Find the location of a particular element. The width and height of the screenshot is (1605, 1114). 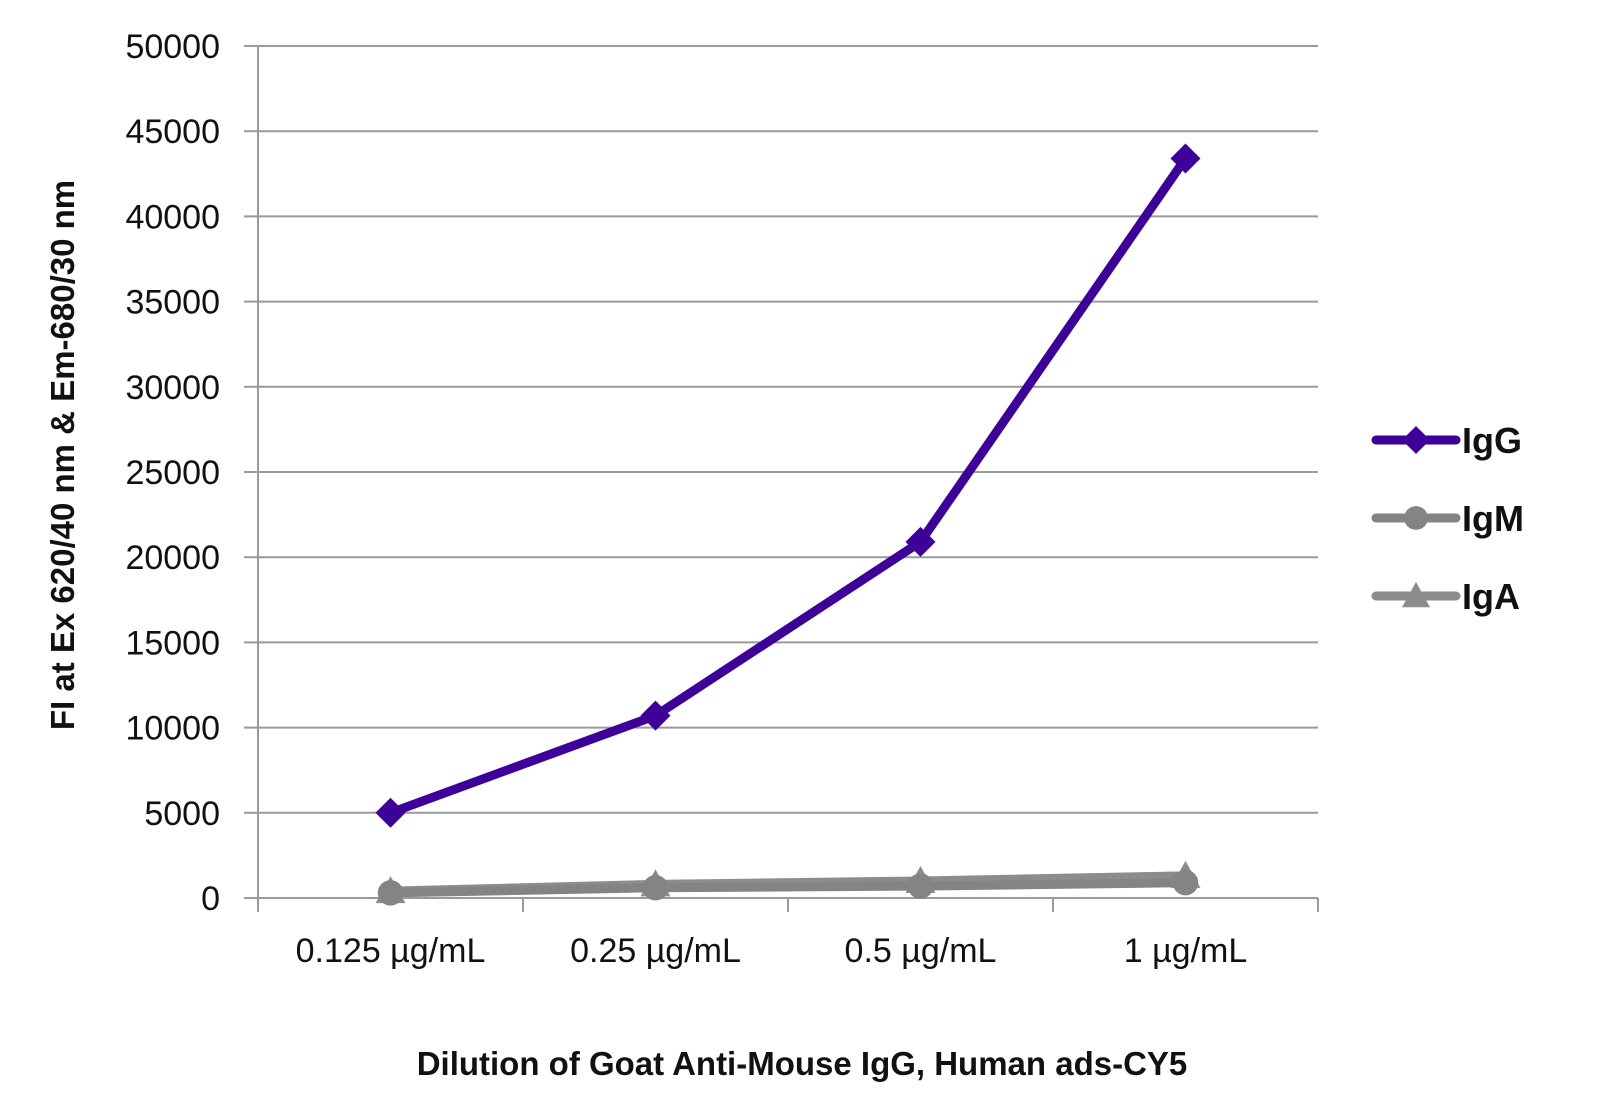

y-tick-label: 25000 is located at coordinates (172, 473).